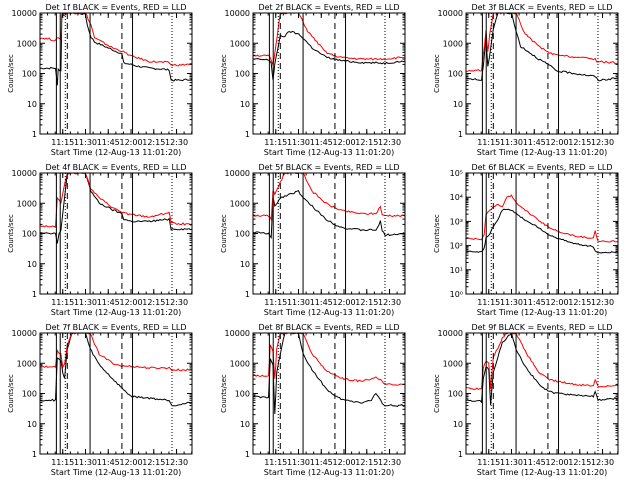  Describe the element at coordinates (541, 7) in the screenshot. I see `chart-title: Det 3f BLACK = Events, RED = LLD` at that location.